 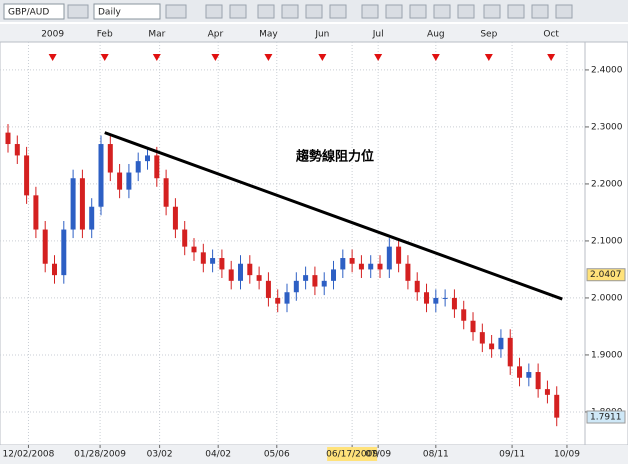 What do you see at coordinates (268, 35) in the screenshot?
I see `month-label: May` at bounding box center [268, 35].